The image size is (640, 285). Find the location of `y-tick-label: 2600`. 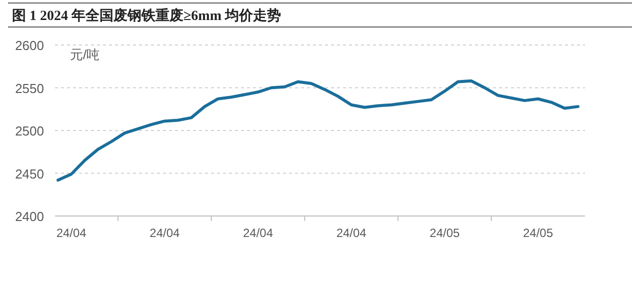

y-tick-label: 2600 is located at coordinates (29, 45).